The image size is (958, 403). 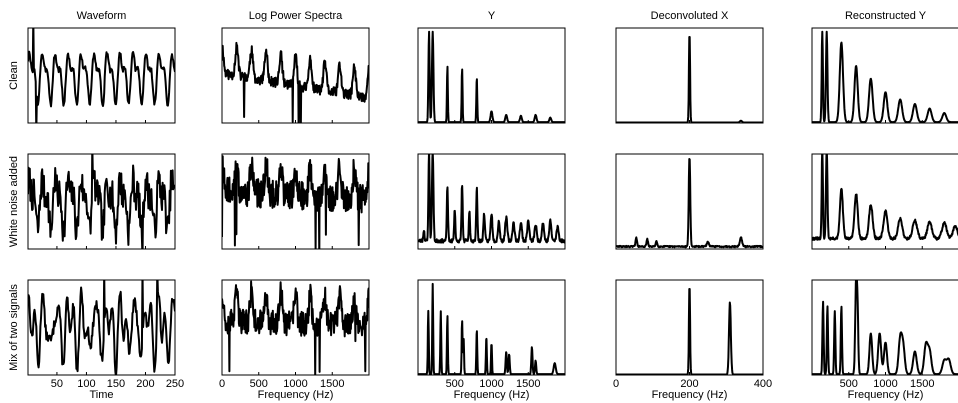 I want to click on panel-r2-c3, so click(x=491, y=201).